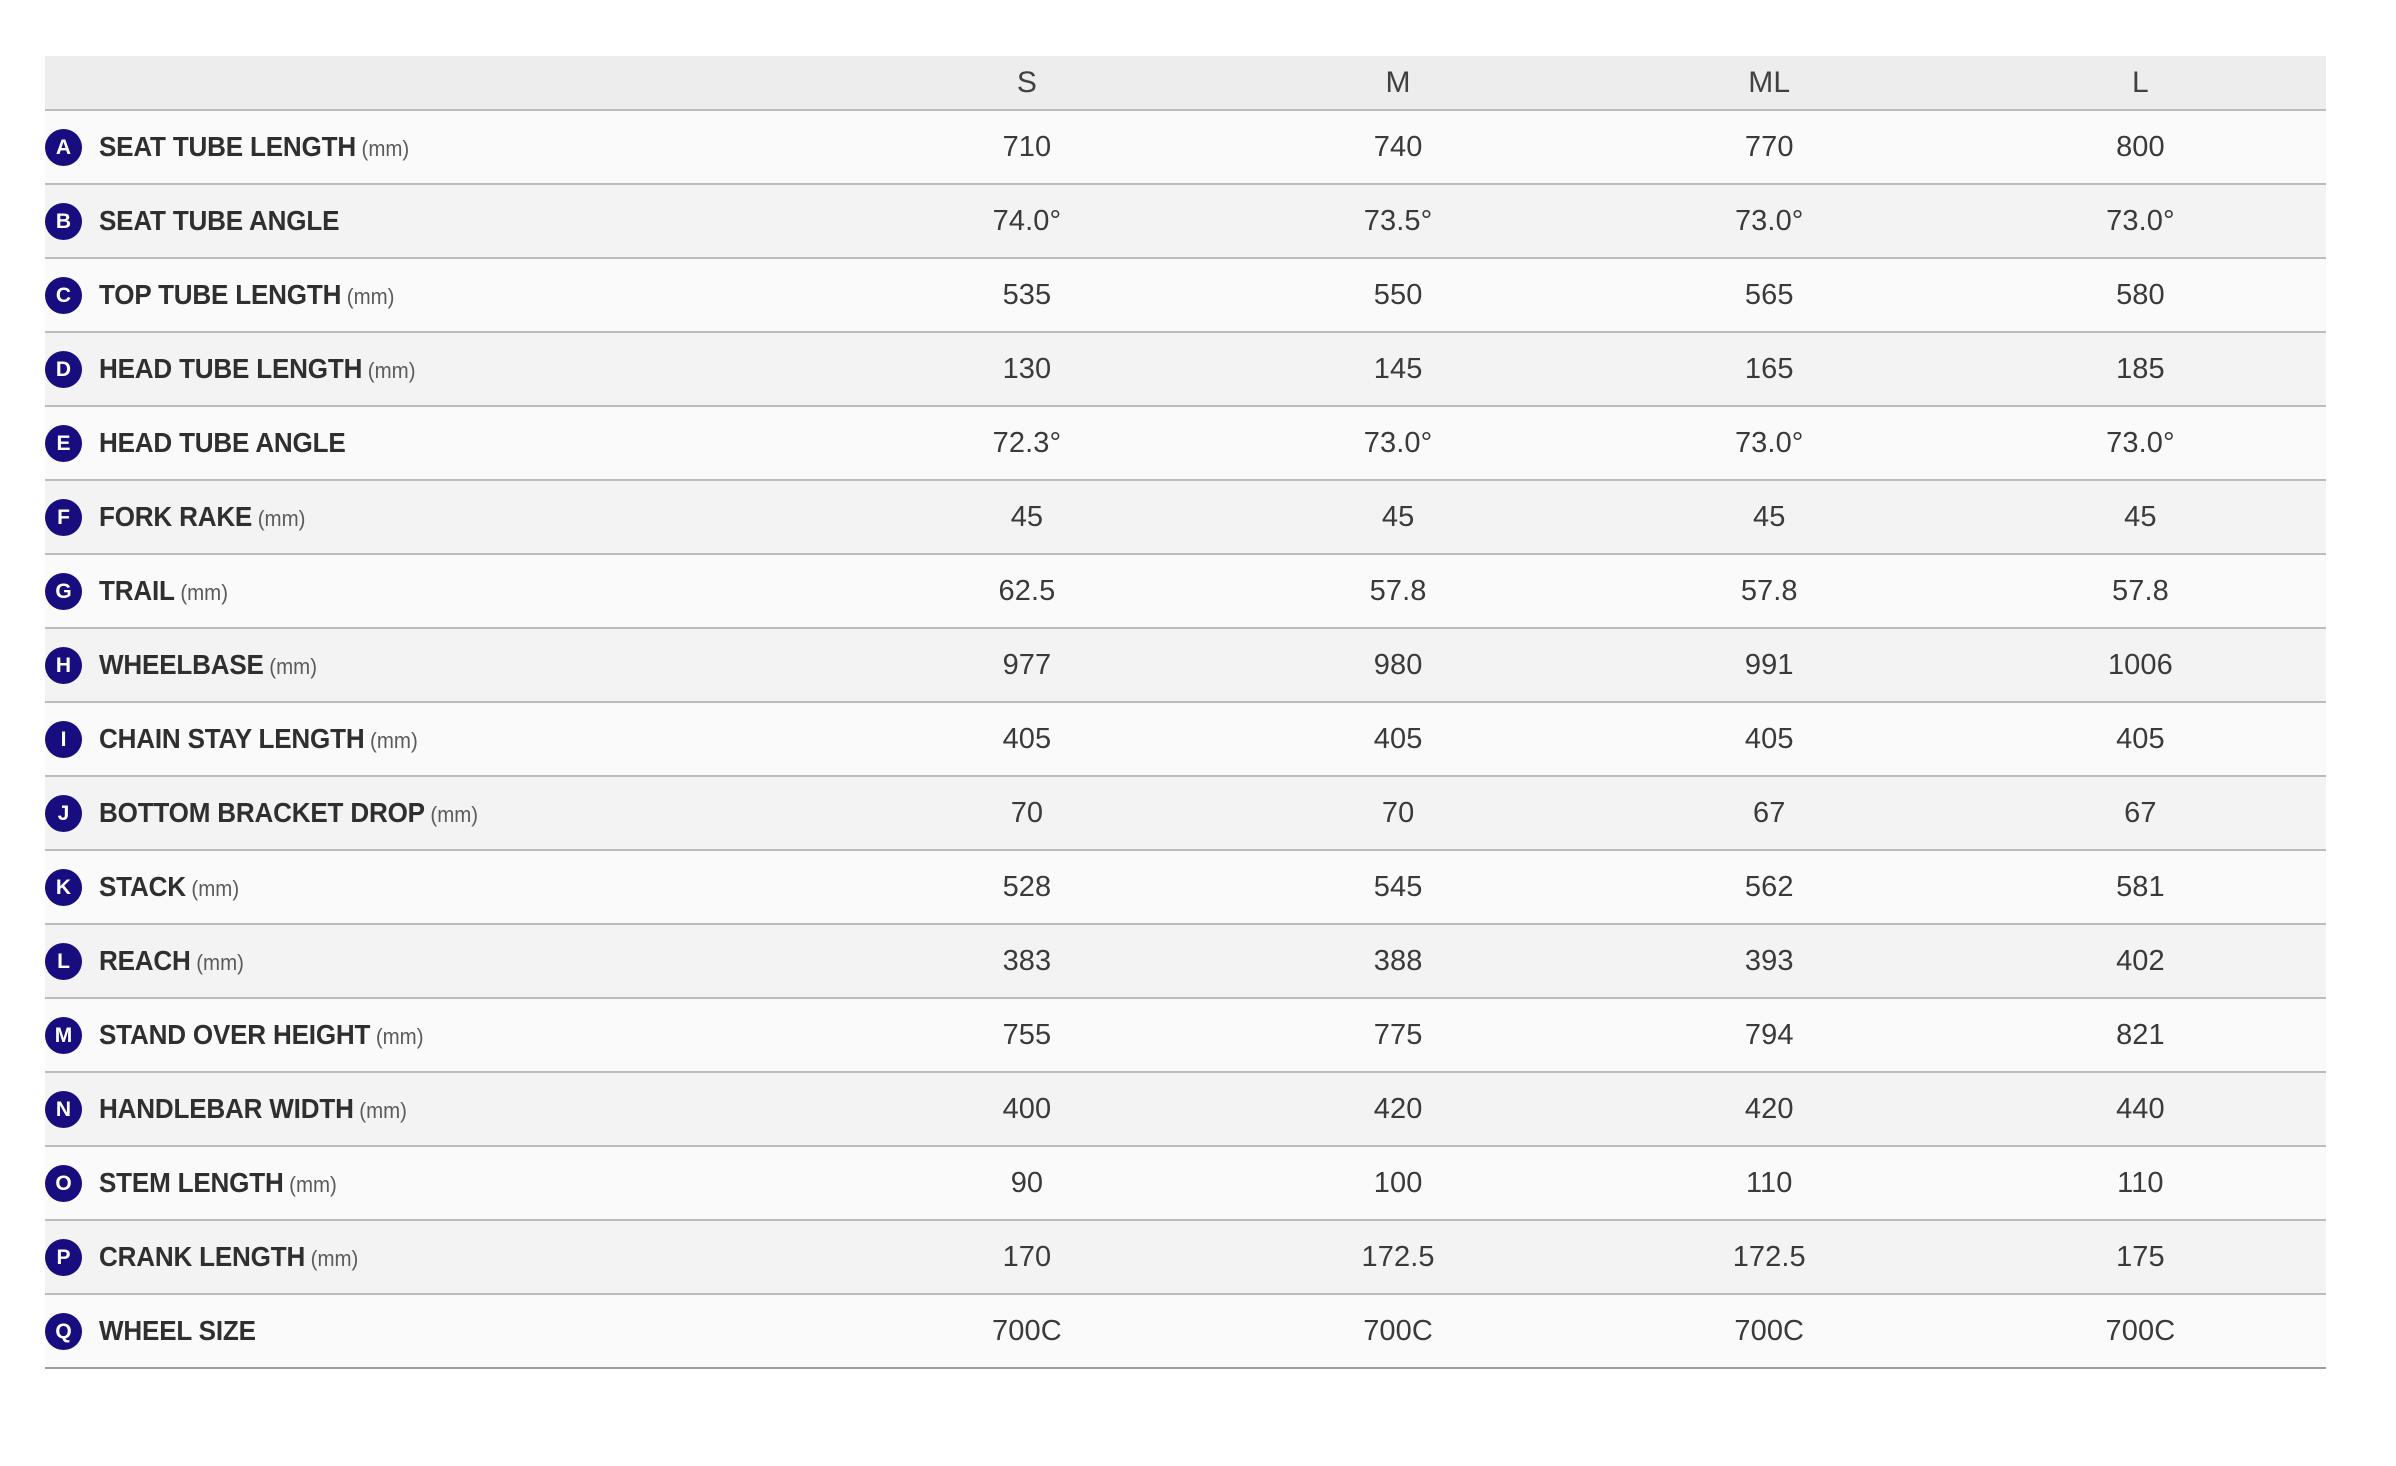 The image size is (2396, 1466). Describe the element at coordinates (443, 147) in the screenshot. I see `row-label-cell: A SEAT TUBE LENGTH (mm)` at that location.